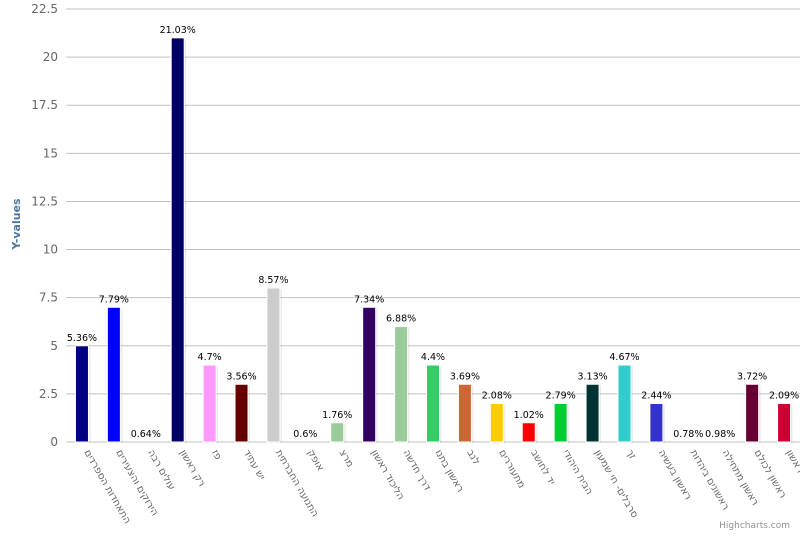 The image size is (800, 539). I want to click on data-label: 2.08%, so click(497, 396).